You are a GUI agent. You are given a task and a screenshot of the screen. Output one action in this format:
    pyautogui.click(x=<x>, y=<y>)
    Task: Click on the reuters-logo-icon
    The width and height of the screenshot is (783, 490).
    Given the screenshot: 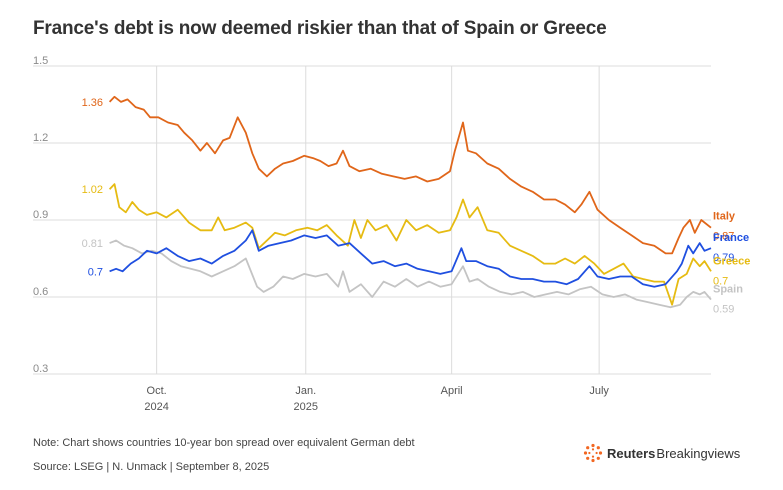 What is the action you would take?
    pyautogui.click(x=593, y=453)
    